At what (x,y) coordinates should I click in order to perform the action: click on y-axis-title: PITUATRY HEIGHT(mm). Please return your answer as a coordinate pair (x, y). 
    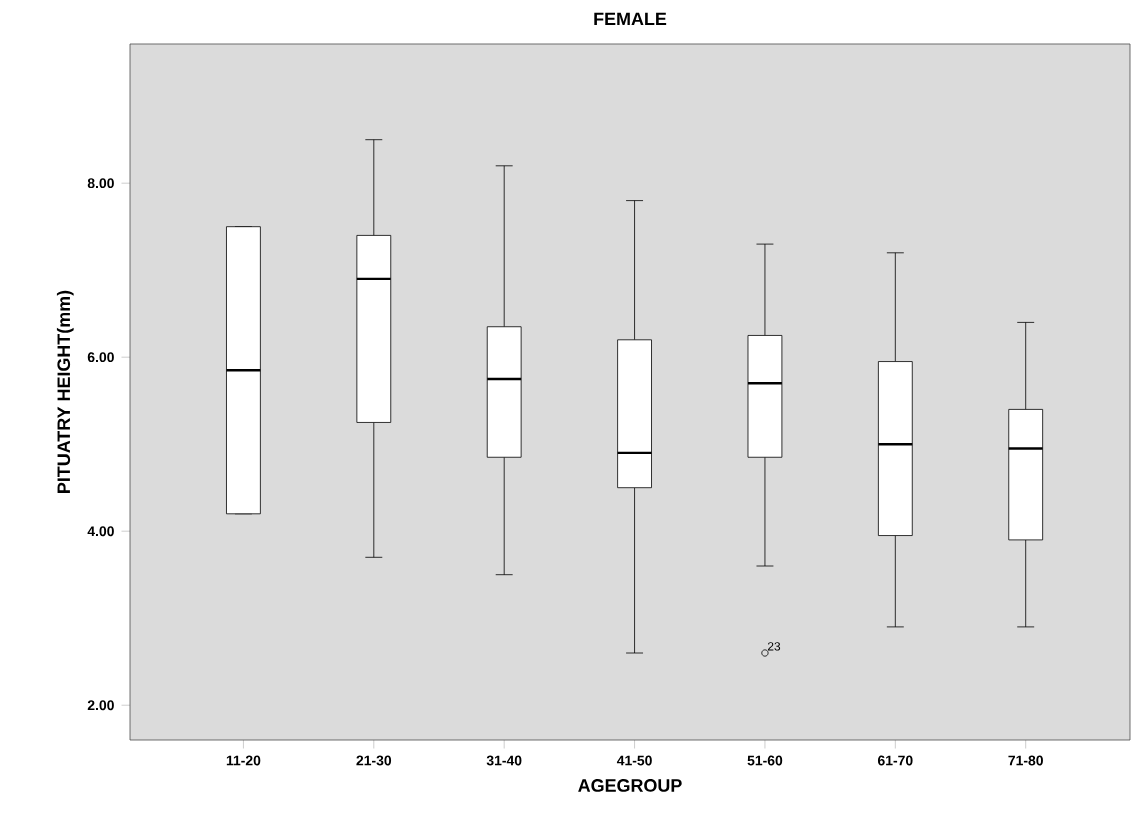
    Looking at the image, I should click on (65, 391).